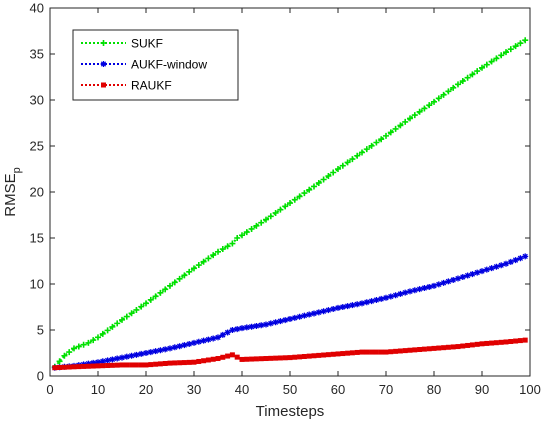 The height and width of the screenshot is (425, 550). What do you see at coordinates (242, 389) in the screenshot?
I see `x-tick-label-4: 40` at bounding box center [242, 389].